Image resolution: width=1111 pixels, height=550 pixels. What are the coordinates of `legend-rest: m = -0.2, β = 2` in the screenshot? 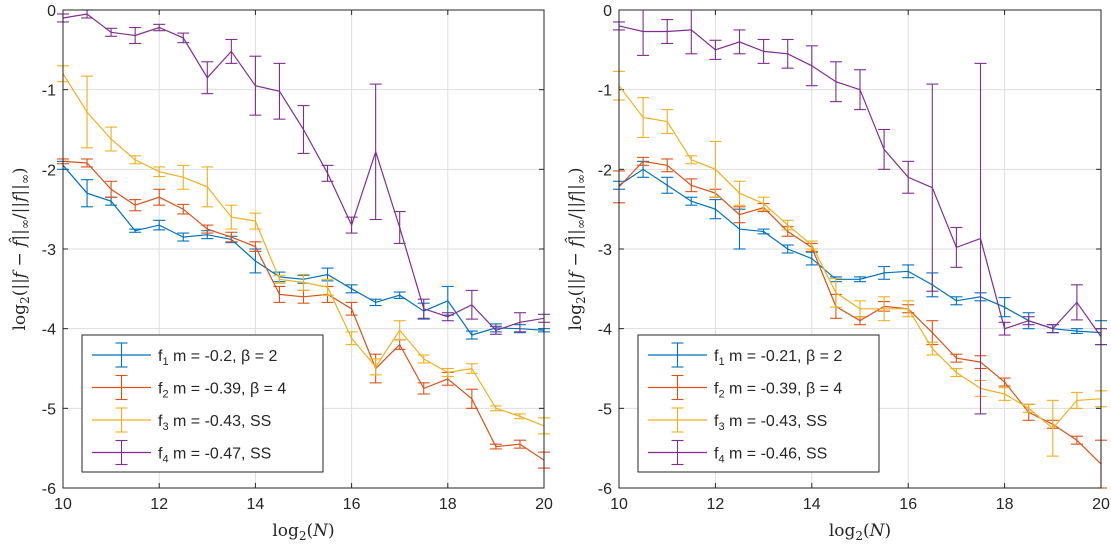 It's located at (223, 356).